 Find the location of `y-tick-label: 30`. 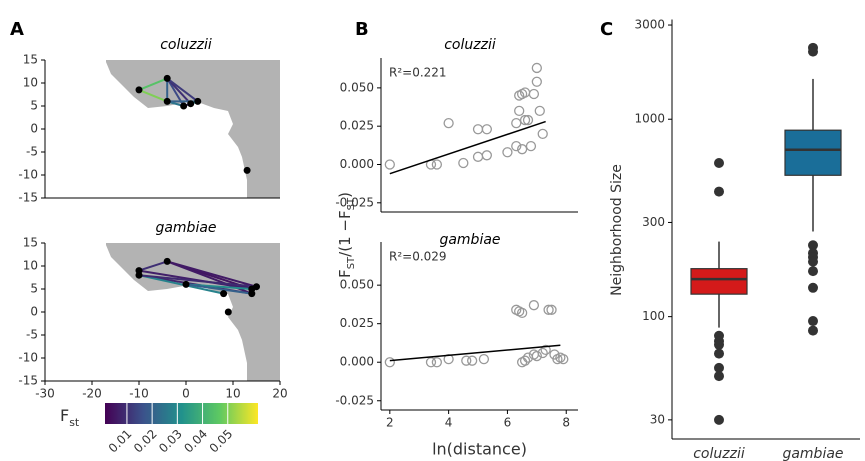

y-tick-label: 30 is located at coordinates (657, 419).